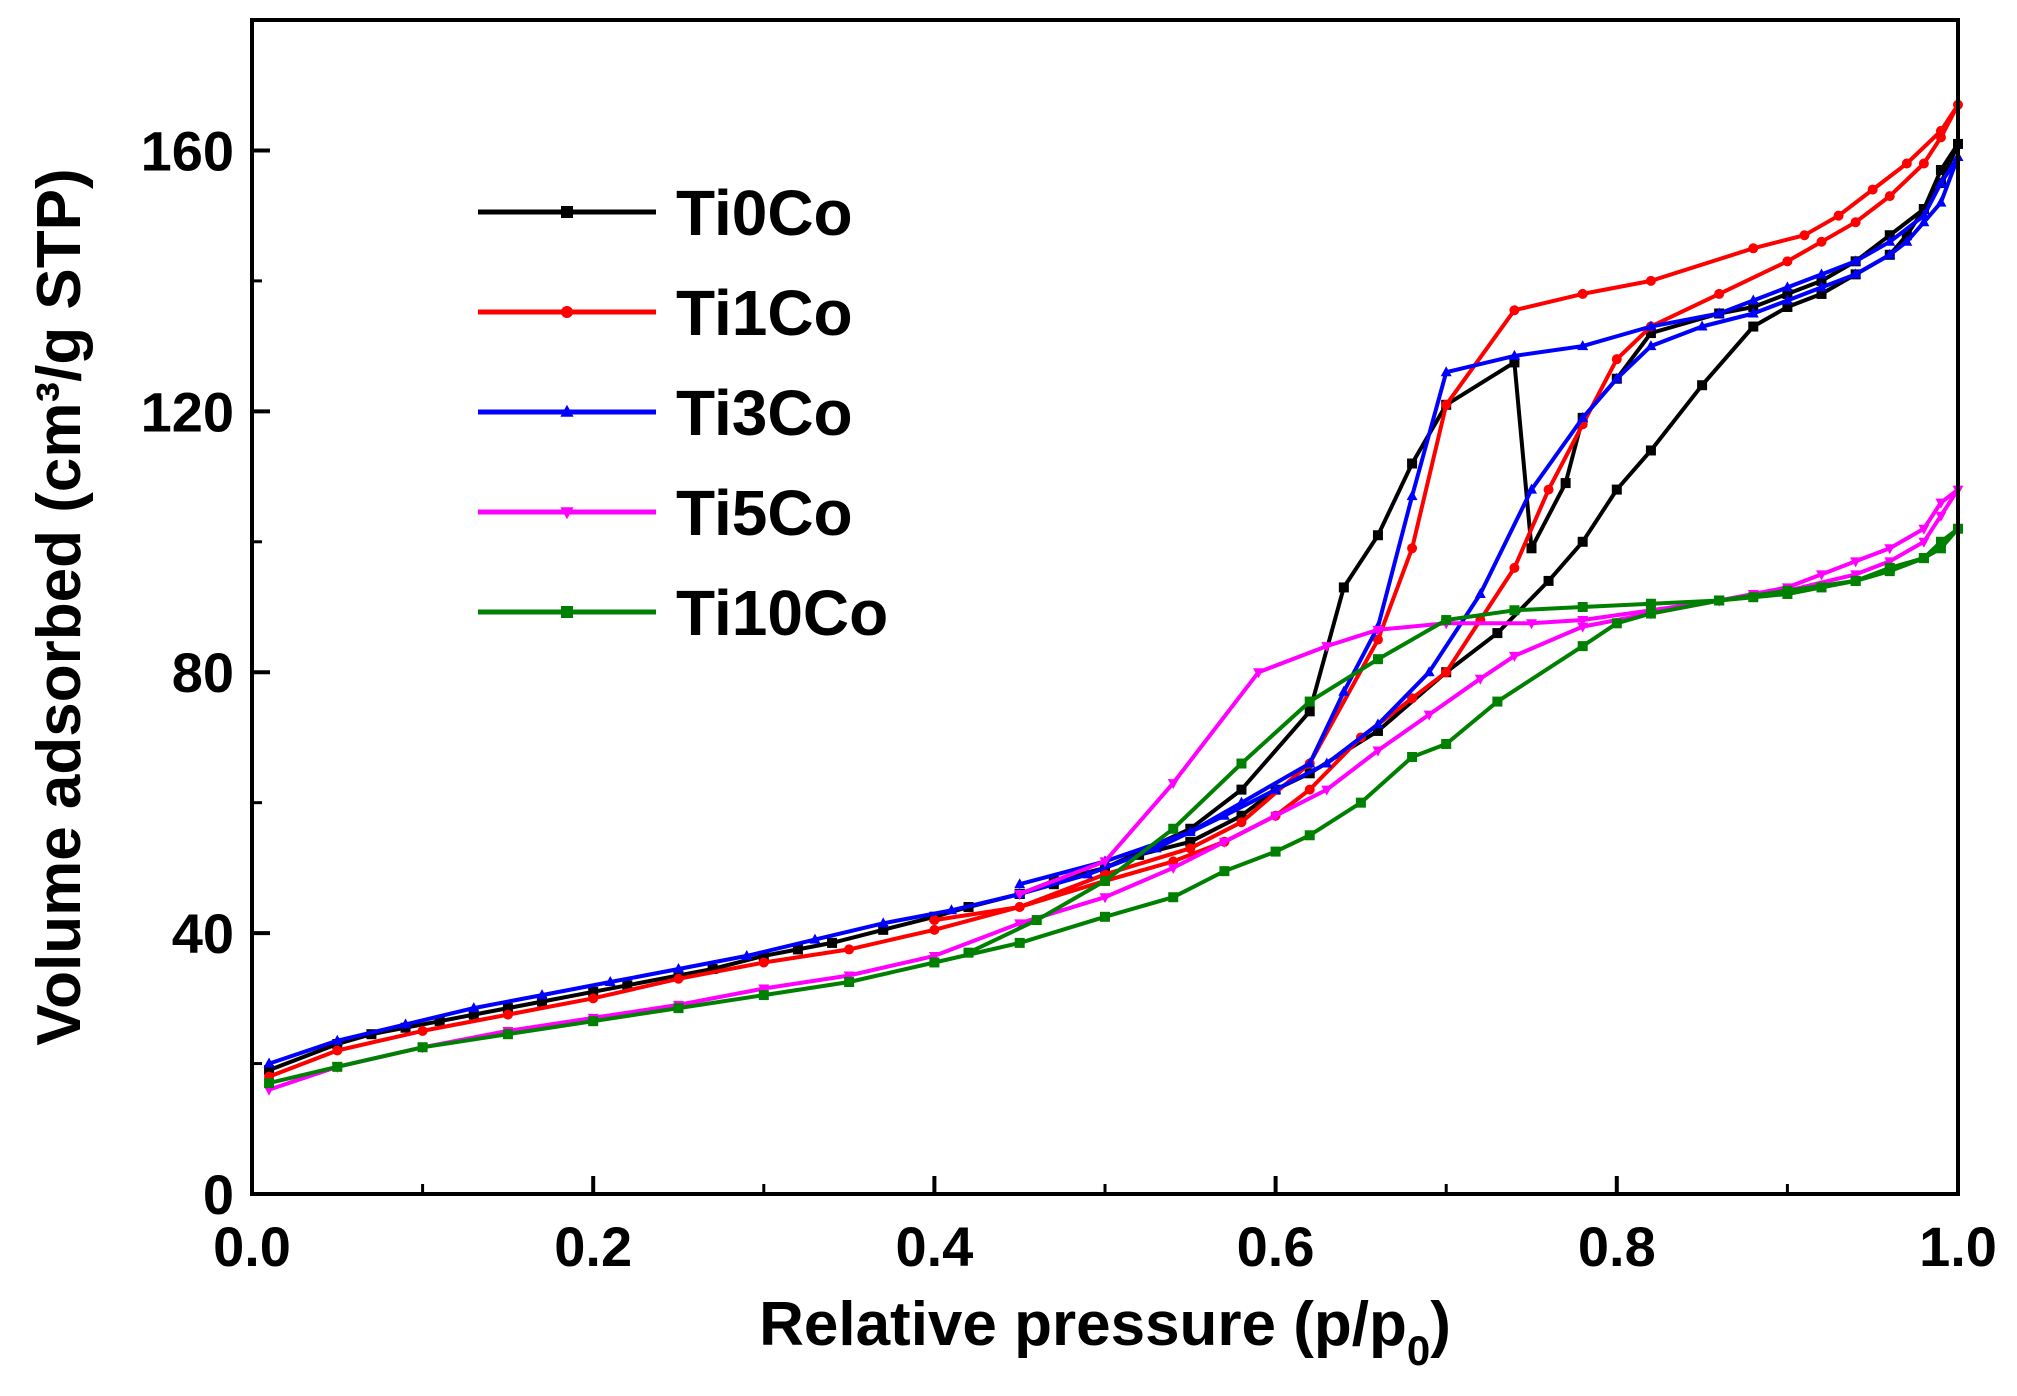 This screenshot has height=1396, width=2017. Describe the element at coordinates (782, 613) in the screenshot. I see `legend-label: Ti10Co` at that location.